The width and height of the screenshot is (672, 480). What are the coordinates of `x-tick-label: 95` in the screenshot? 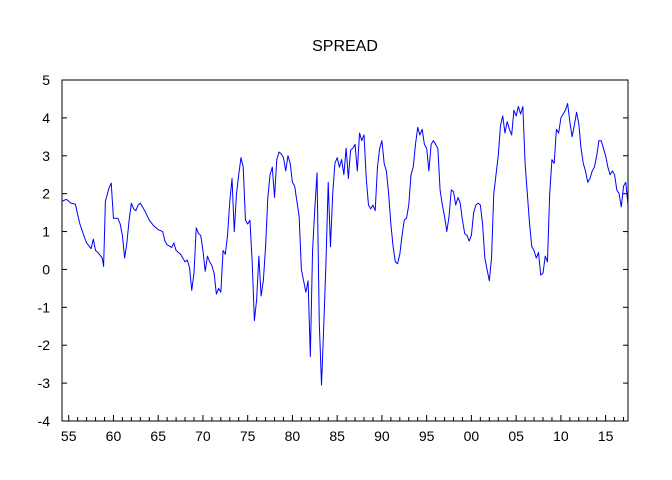 It's located at (427, 436).